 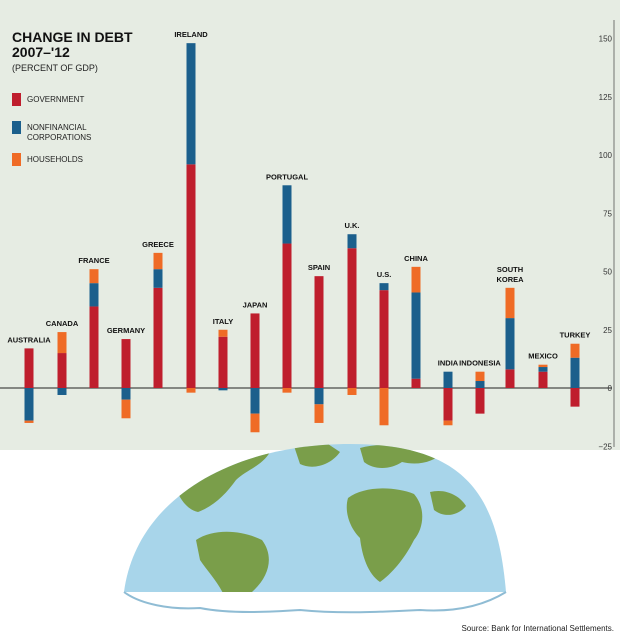 I want to click on chart-title: CHANGE IN DEBT 2007–'12, so click(x=72, y=45).